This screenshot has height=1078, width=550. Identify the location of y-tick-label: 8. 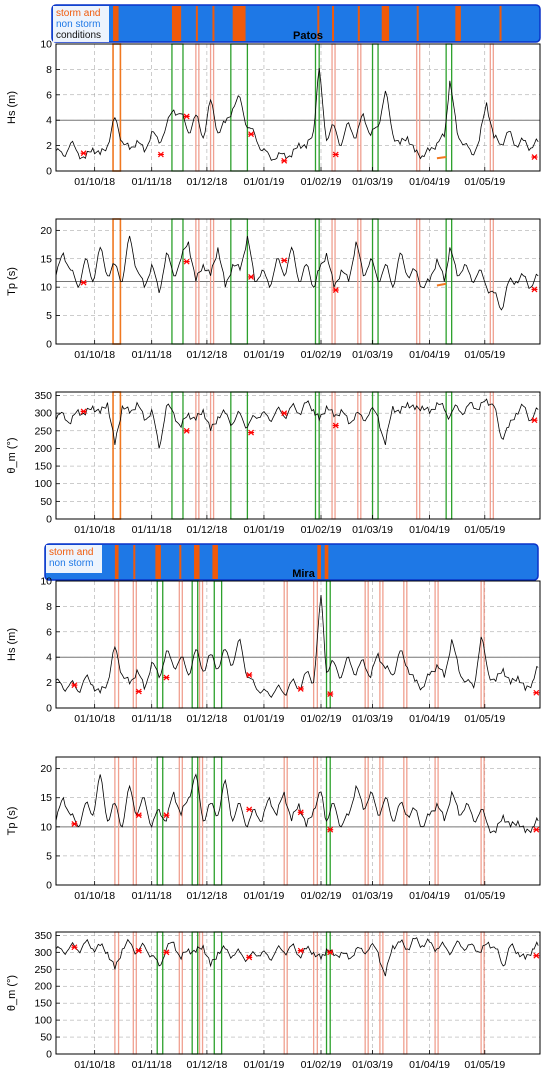
(49, 70).